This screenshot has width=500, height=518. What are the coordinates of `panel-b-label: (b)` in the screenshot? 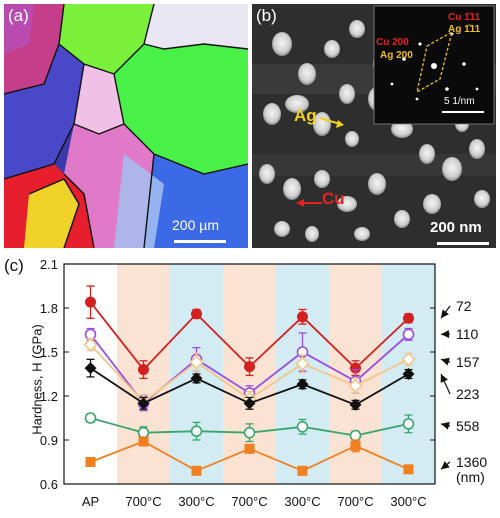 It's located at (266, 15).